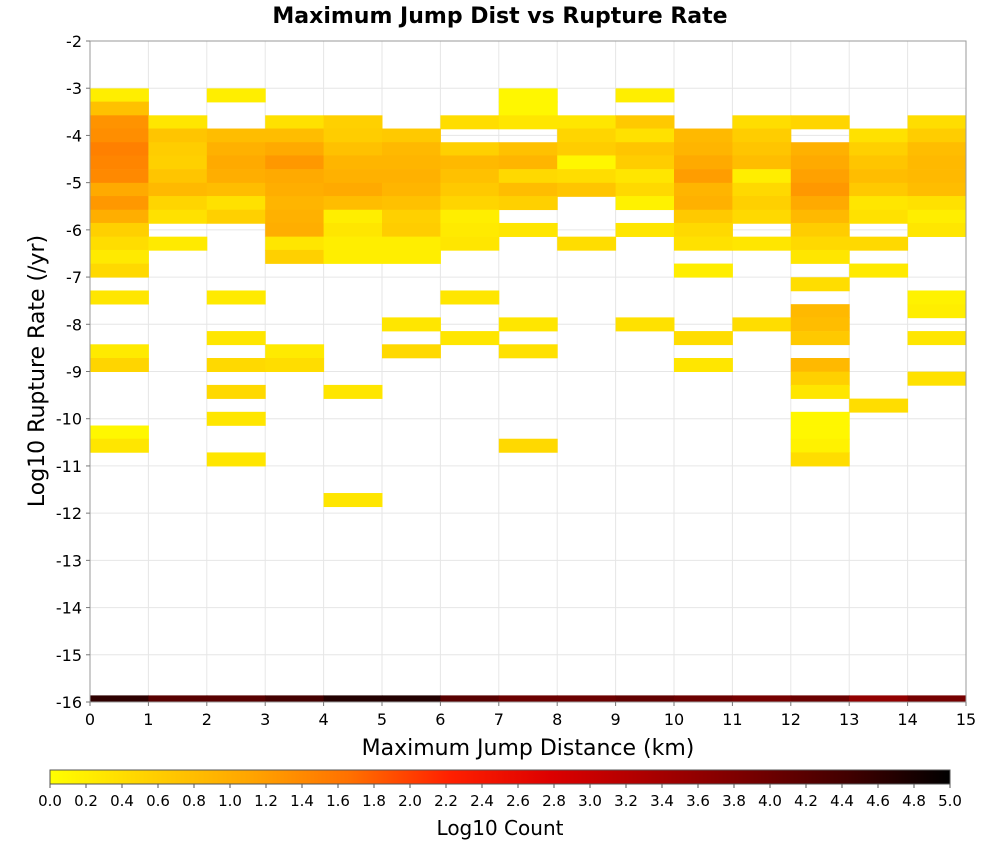  Describe the element at coordinates (158, 801) in the screenshot. I see `colorbar-tick-label-3: 0.6` at that location.